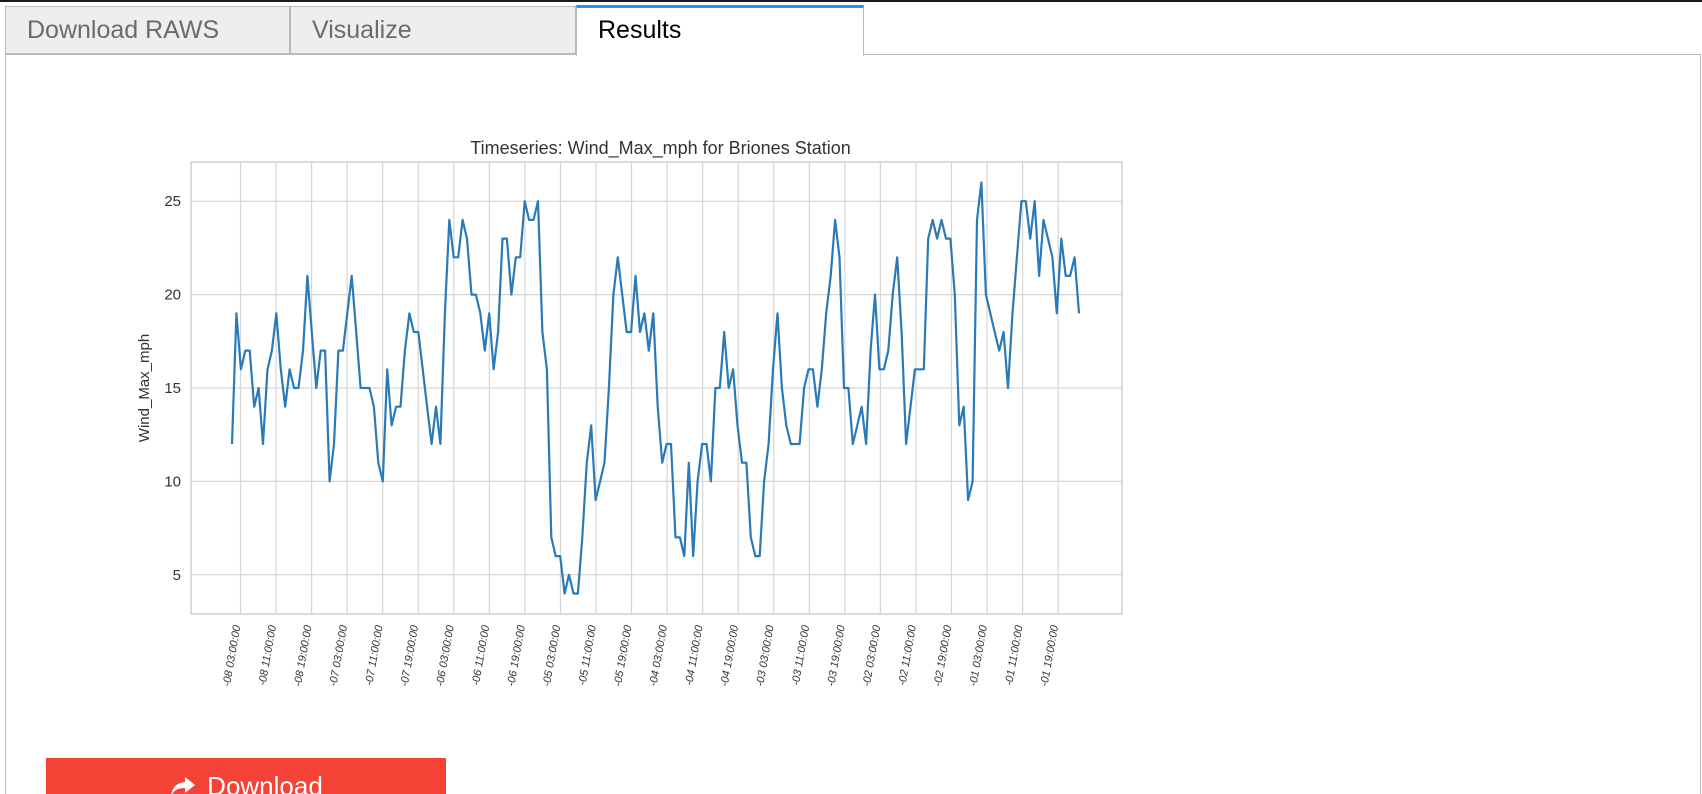  I want to click on tab-bar: Download RAWS Visualize Results, so click(851, 29).